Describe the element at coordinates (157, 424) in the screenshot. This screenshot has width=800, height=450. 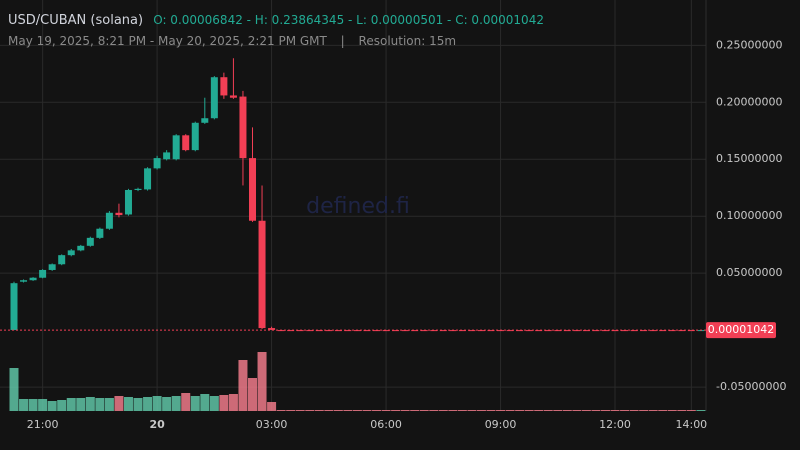
I see `x-tick-label: 20` at that location.